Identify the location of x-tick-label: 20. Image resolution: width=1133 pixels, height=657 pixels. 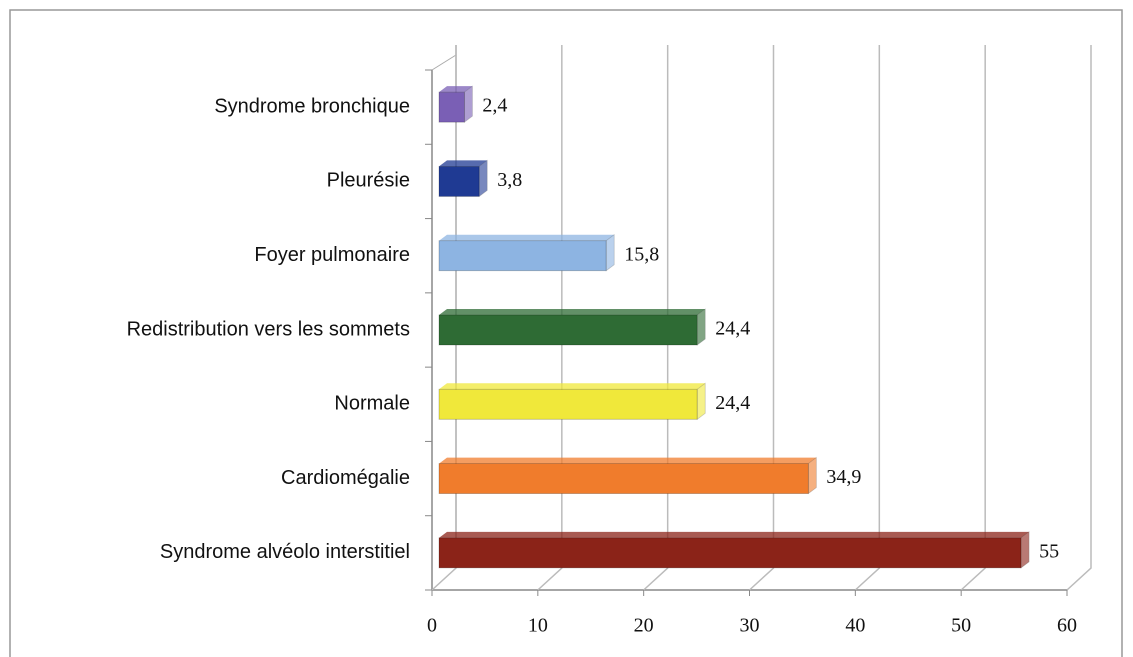
(644, 626).